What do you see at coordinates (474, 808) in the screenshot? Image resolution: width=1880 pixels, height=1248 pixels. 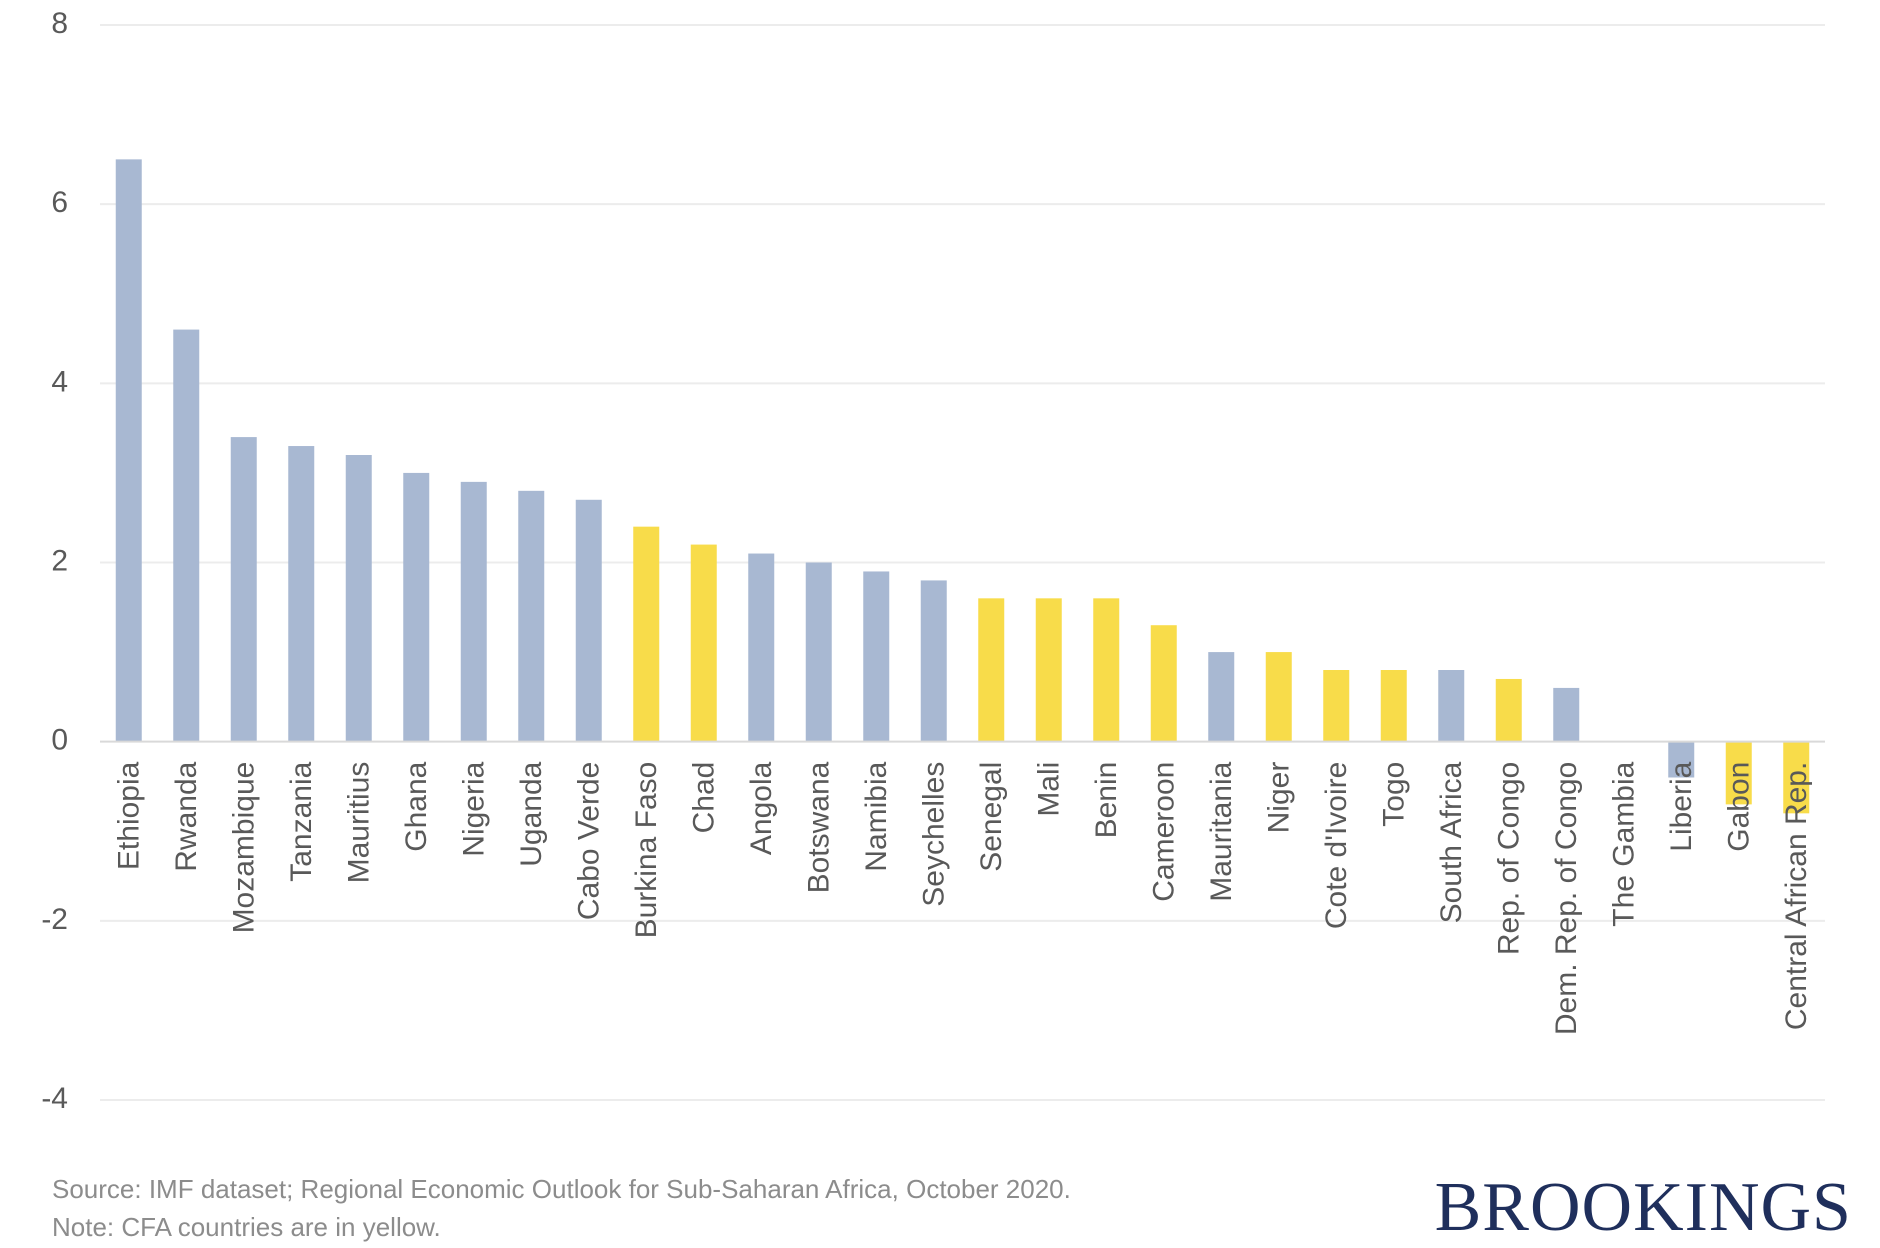 I see `x-tick-label: Nigeria` at bounding box center [474, 808].